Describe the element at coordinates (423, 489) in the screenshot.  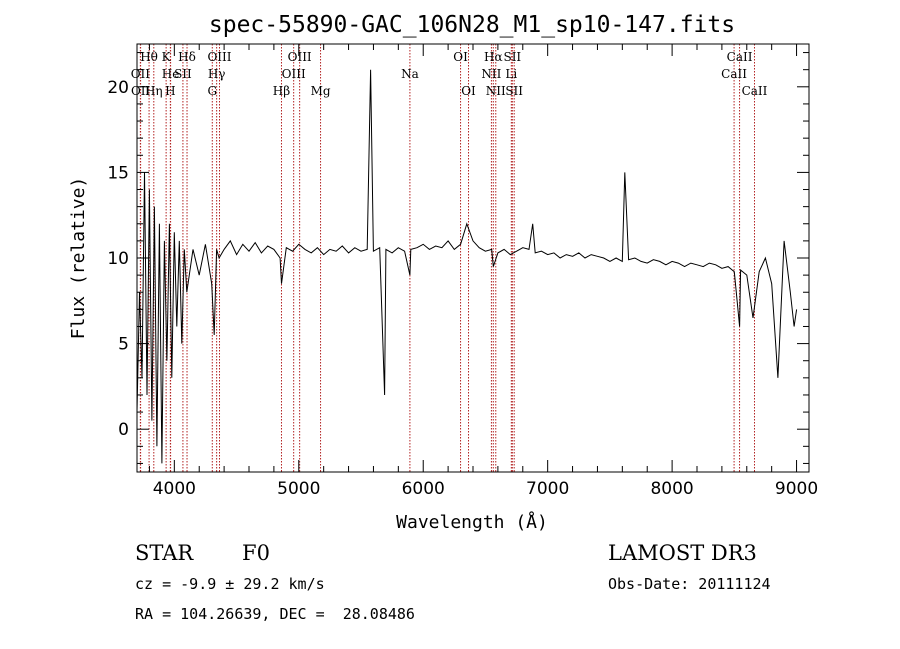
I see `x-tick-label-2: 6000` at that location.